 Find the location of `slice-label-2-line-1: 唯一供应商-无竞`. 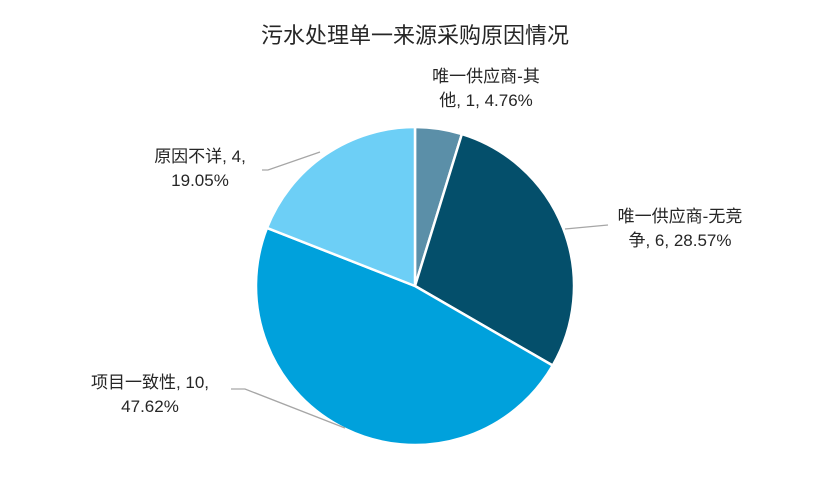

slice-label-2-line-1: 唯一供应商-无竞 is located at coordinates (680, 216).